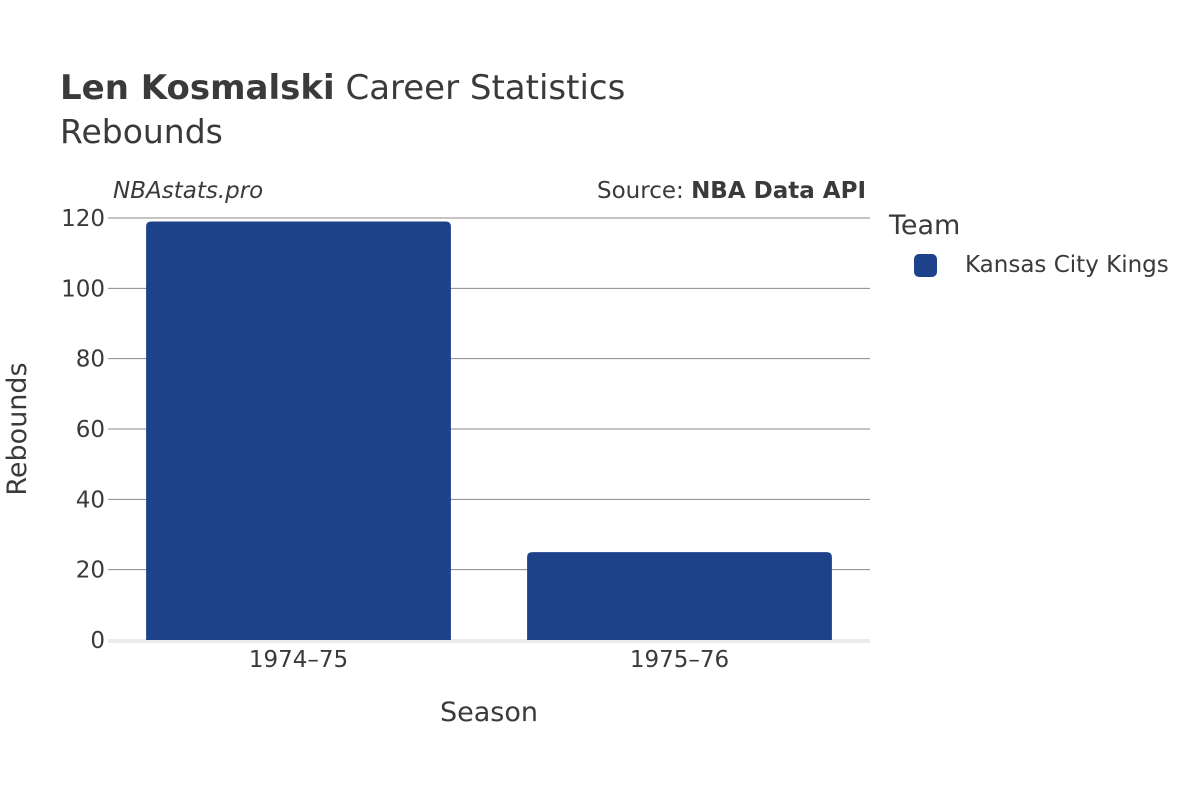 The image size is (1200, 800). I want to click on source-credit: Source: NBA Data API, so click(731, 191).